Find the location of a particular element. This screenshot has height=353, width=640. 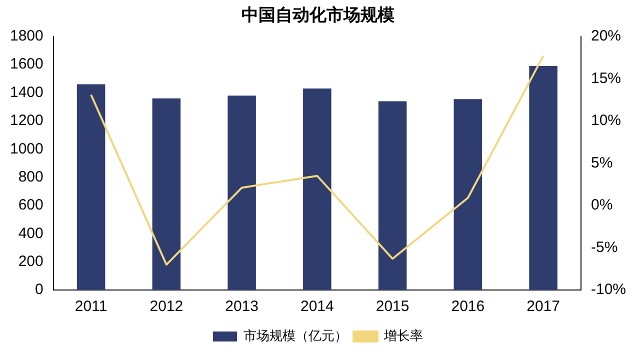

x-tick-label: 2011 is located at coordinates (91, 307).